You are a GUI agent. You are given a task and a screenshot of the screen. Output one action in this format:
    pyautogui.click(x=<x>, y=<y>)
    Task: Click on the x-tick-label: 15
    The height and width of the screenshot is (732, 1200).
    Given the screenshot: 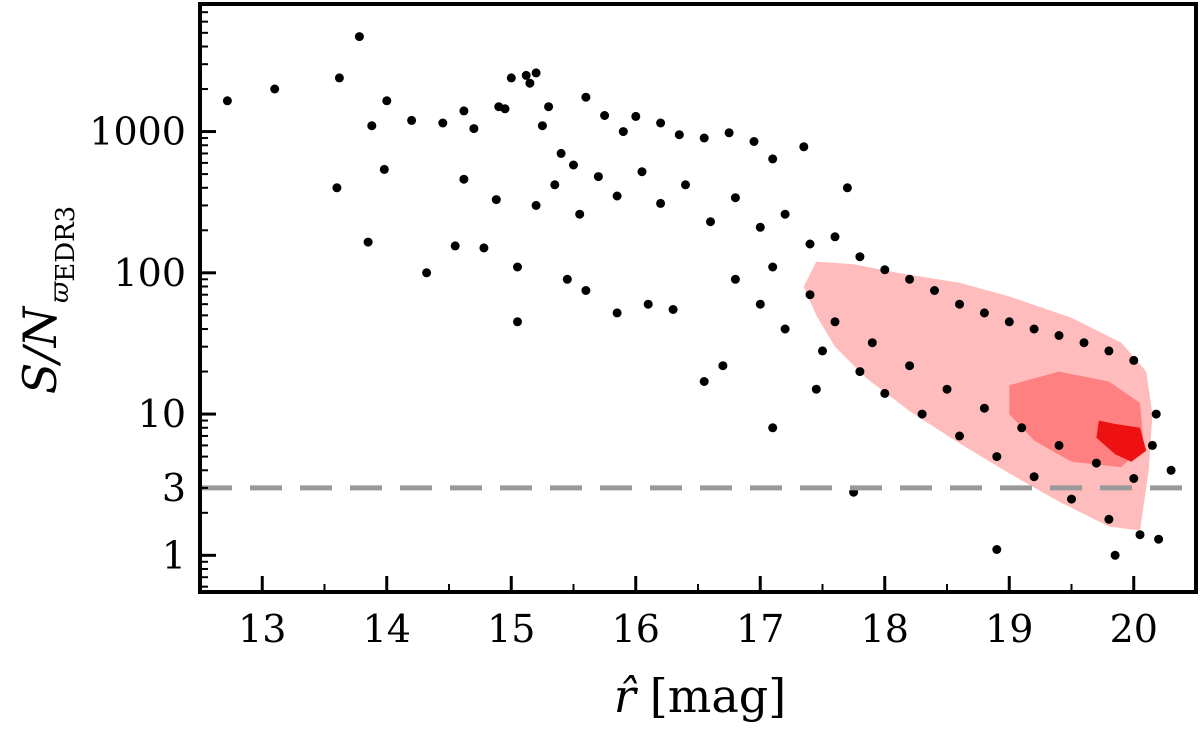 What is the action you would take?
    pyautogui.click(x=511, y=629)
    